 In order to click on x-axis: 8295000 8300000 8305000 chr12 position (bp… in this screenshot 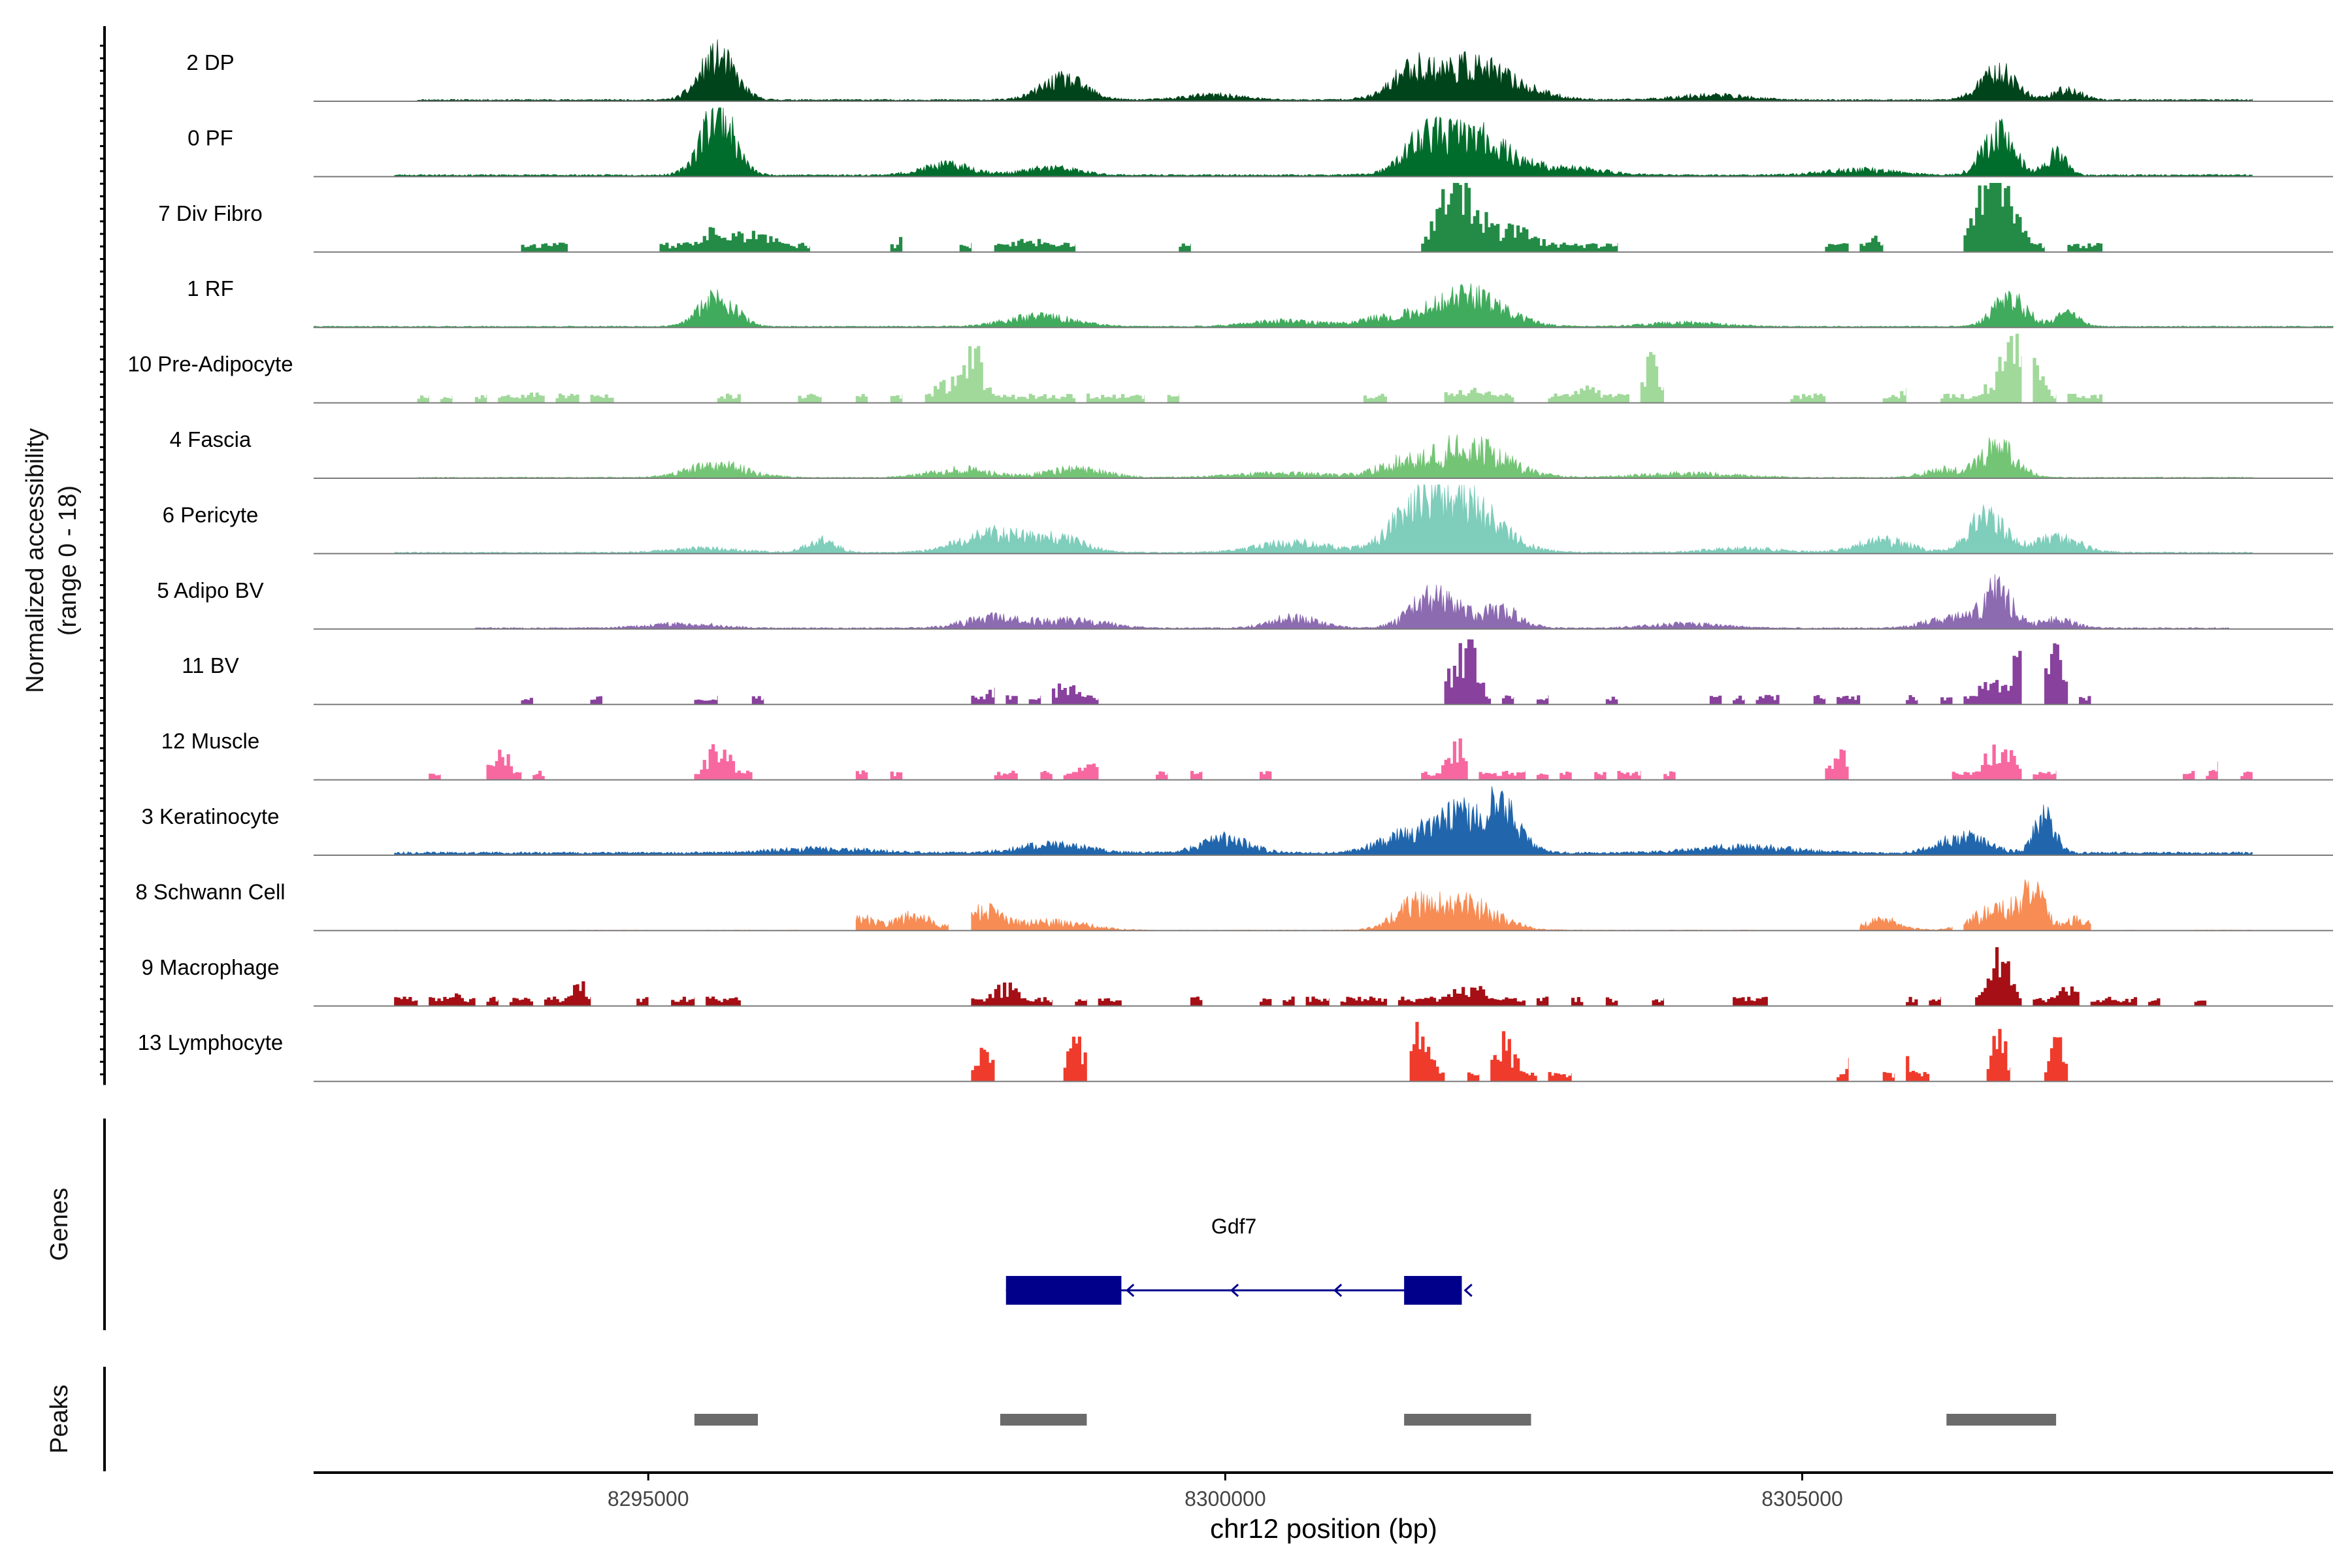, I will do `click(1323, 1507)`.